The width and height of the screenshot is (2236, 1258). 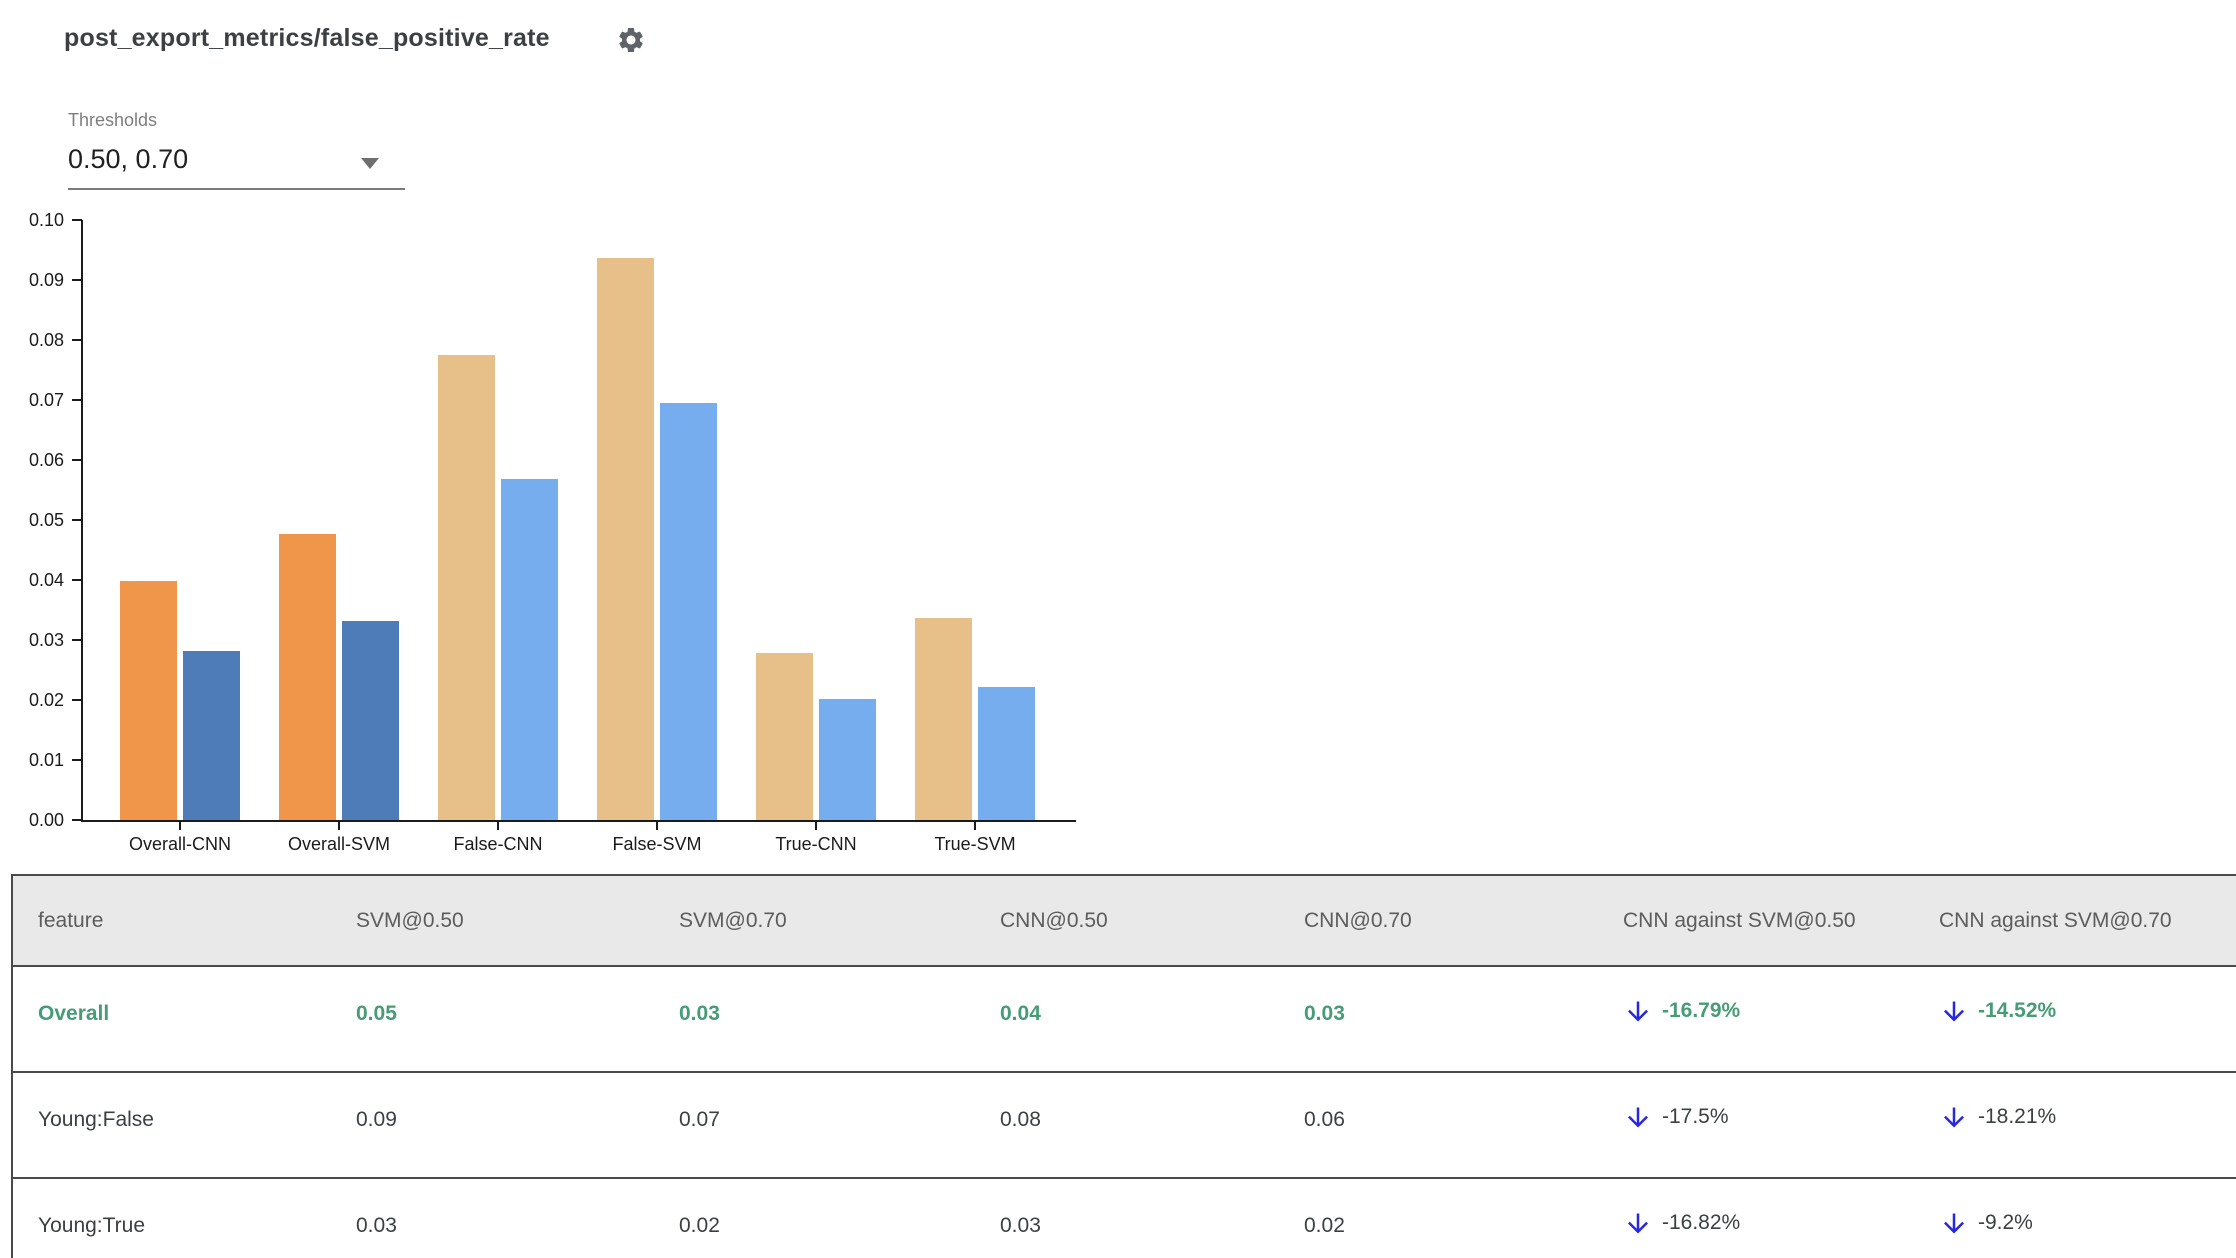 I want to click on bar-overall-cnn-threshold-0.50, so click(x=148, y=700).